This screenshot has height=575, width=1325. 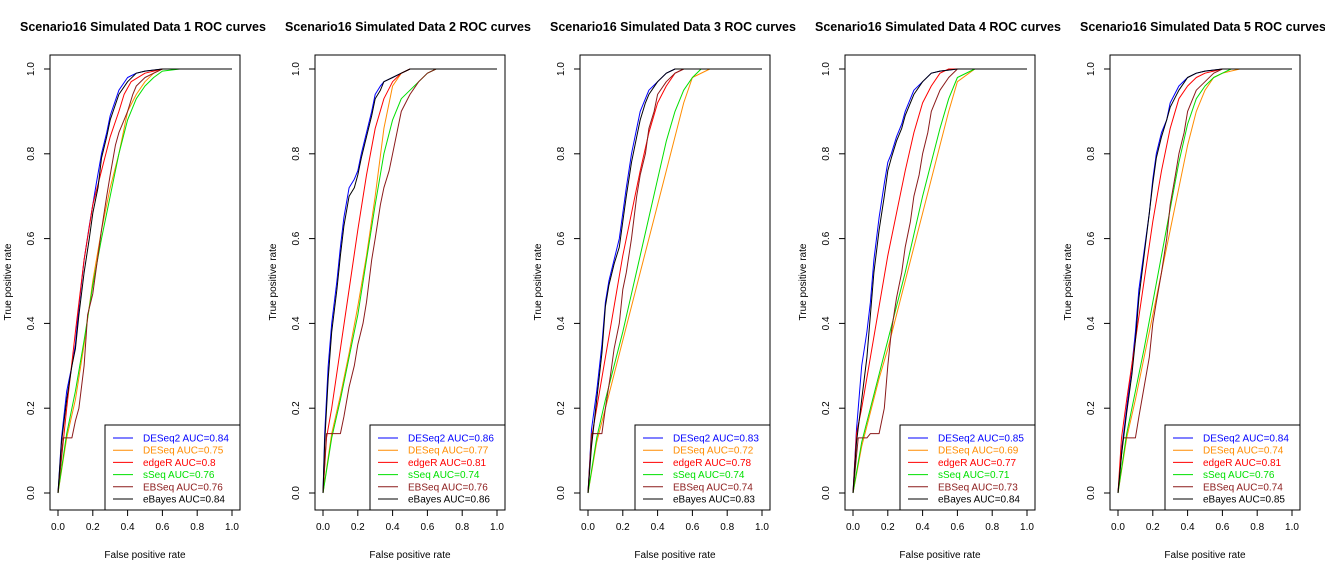 I want to click on legend-entry: EBSeq AUC=0.73, so click(x=978, y=487).